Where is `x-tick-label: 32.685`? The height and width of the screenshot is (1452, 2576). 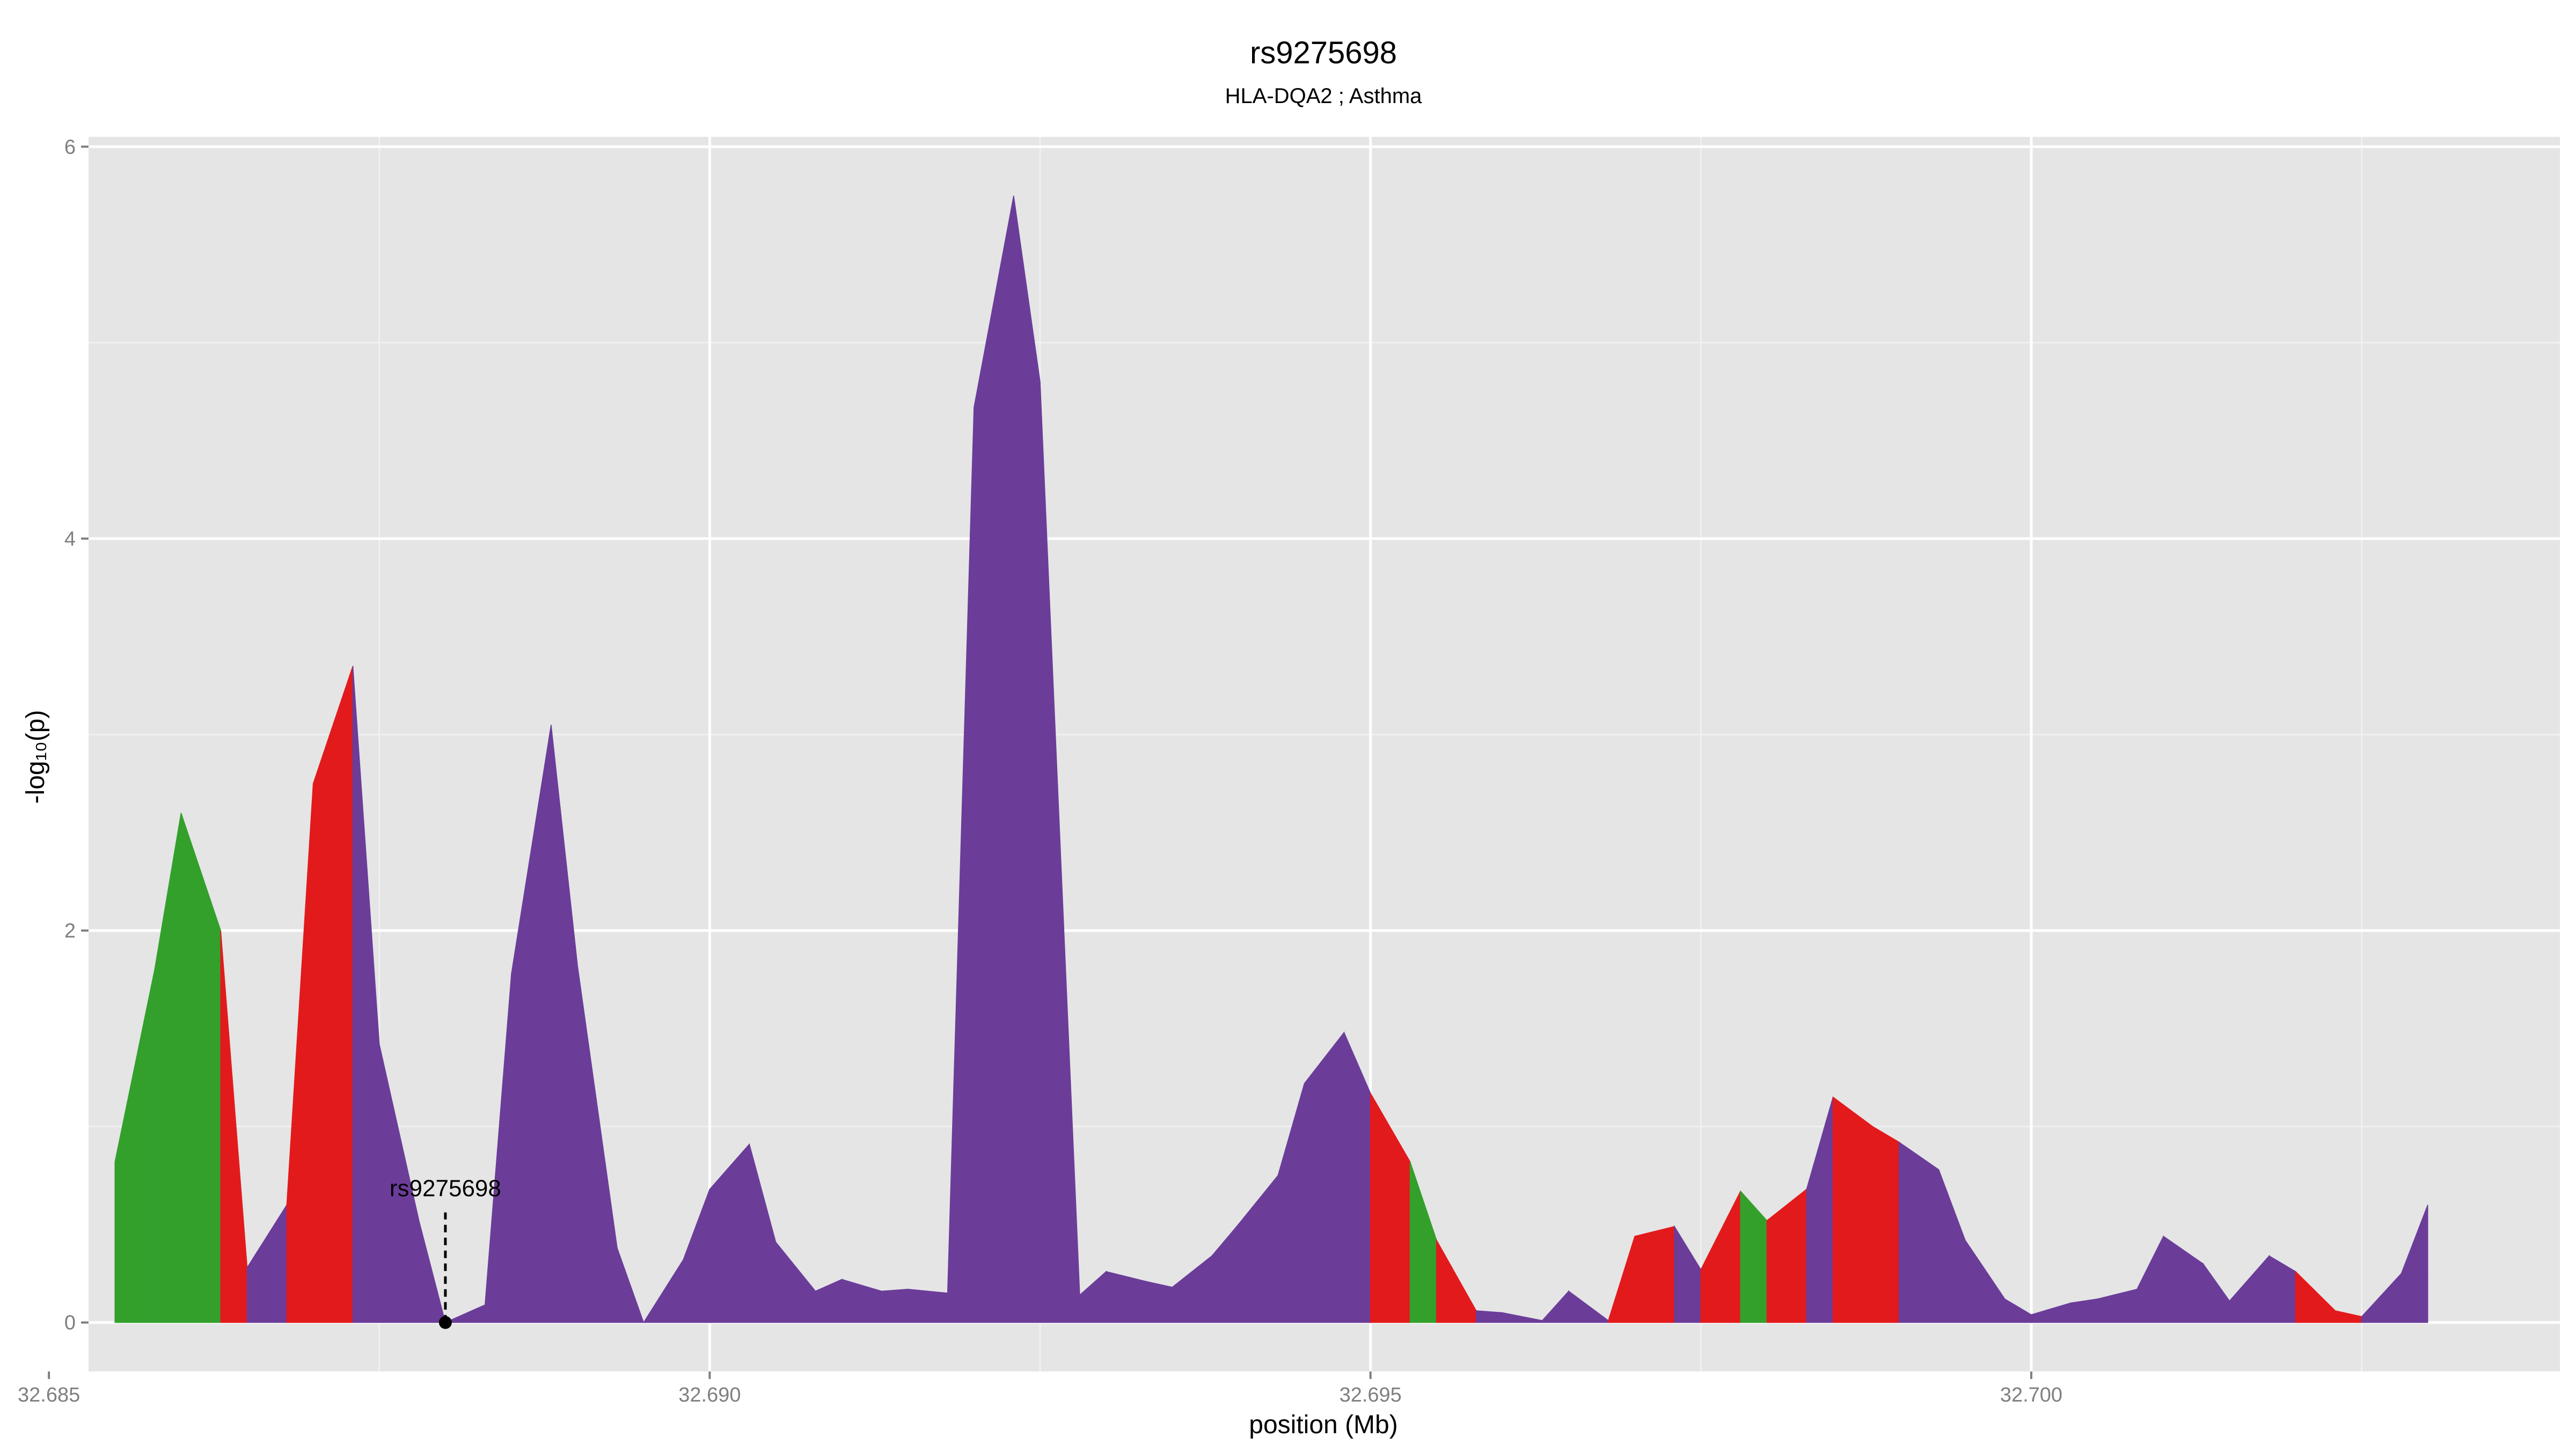 x-tick-label: 32.685 is located at coordinates (49, 1395).